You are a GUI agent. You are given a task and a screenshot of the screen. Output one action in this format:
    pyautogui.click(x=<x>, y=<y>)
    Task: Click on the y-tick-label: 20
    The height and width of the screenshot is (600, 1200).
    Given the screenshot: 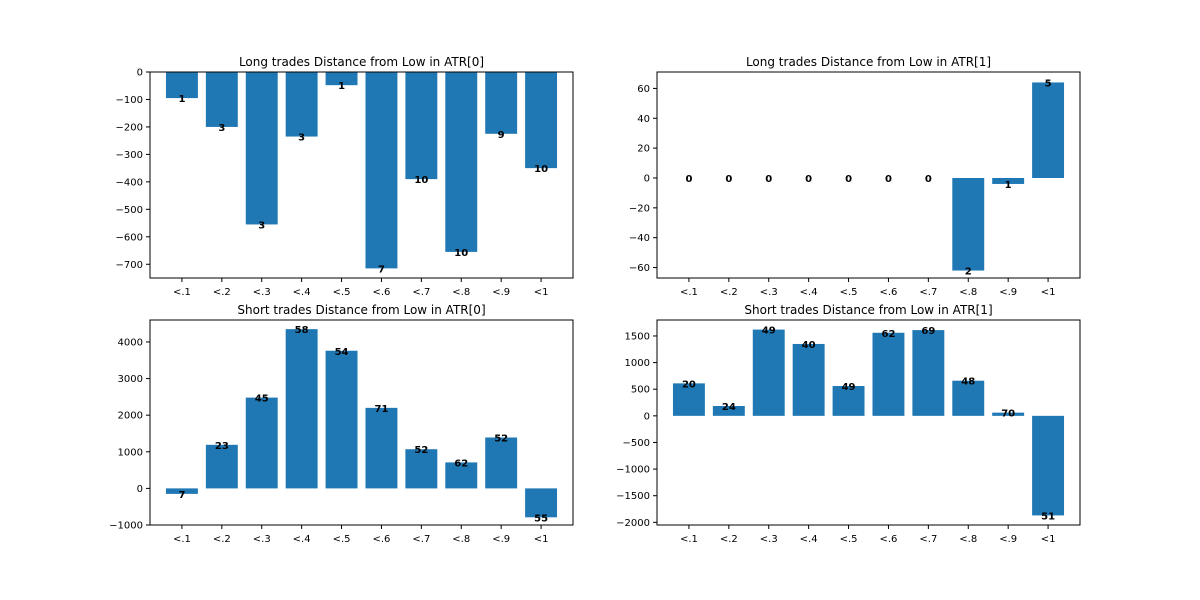 What is the action you would take?
    pyautogui.click(x=643, y=149)
    